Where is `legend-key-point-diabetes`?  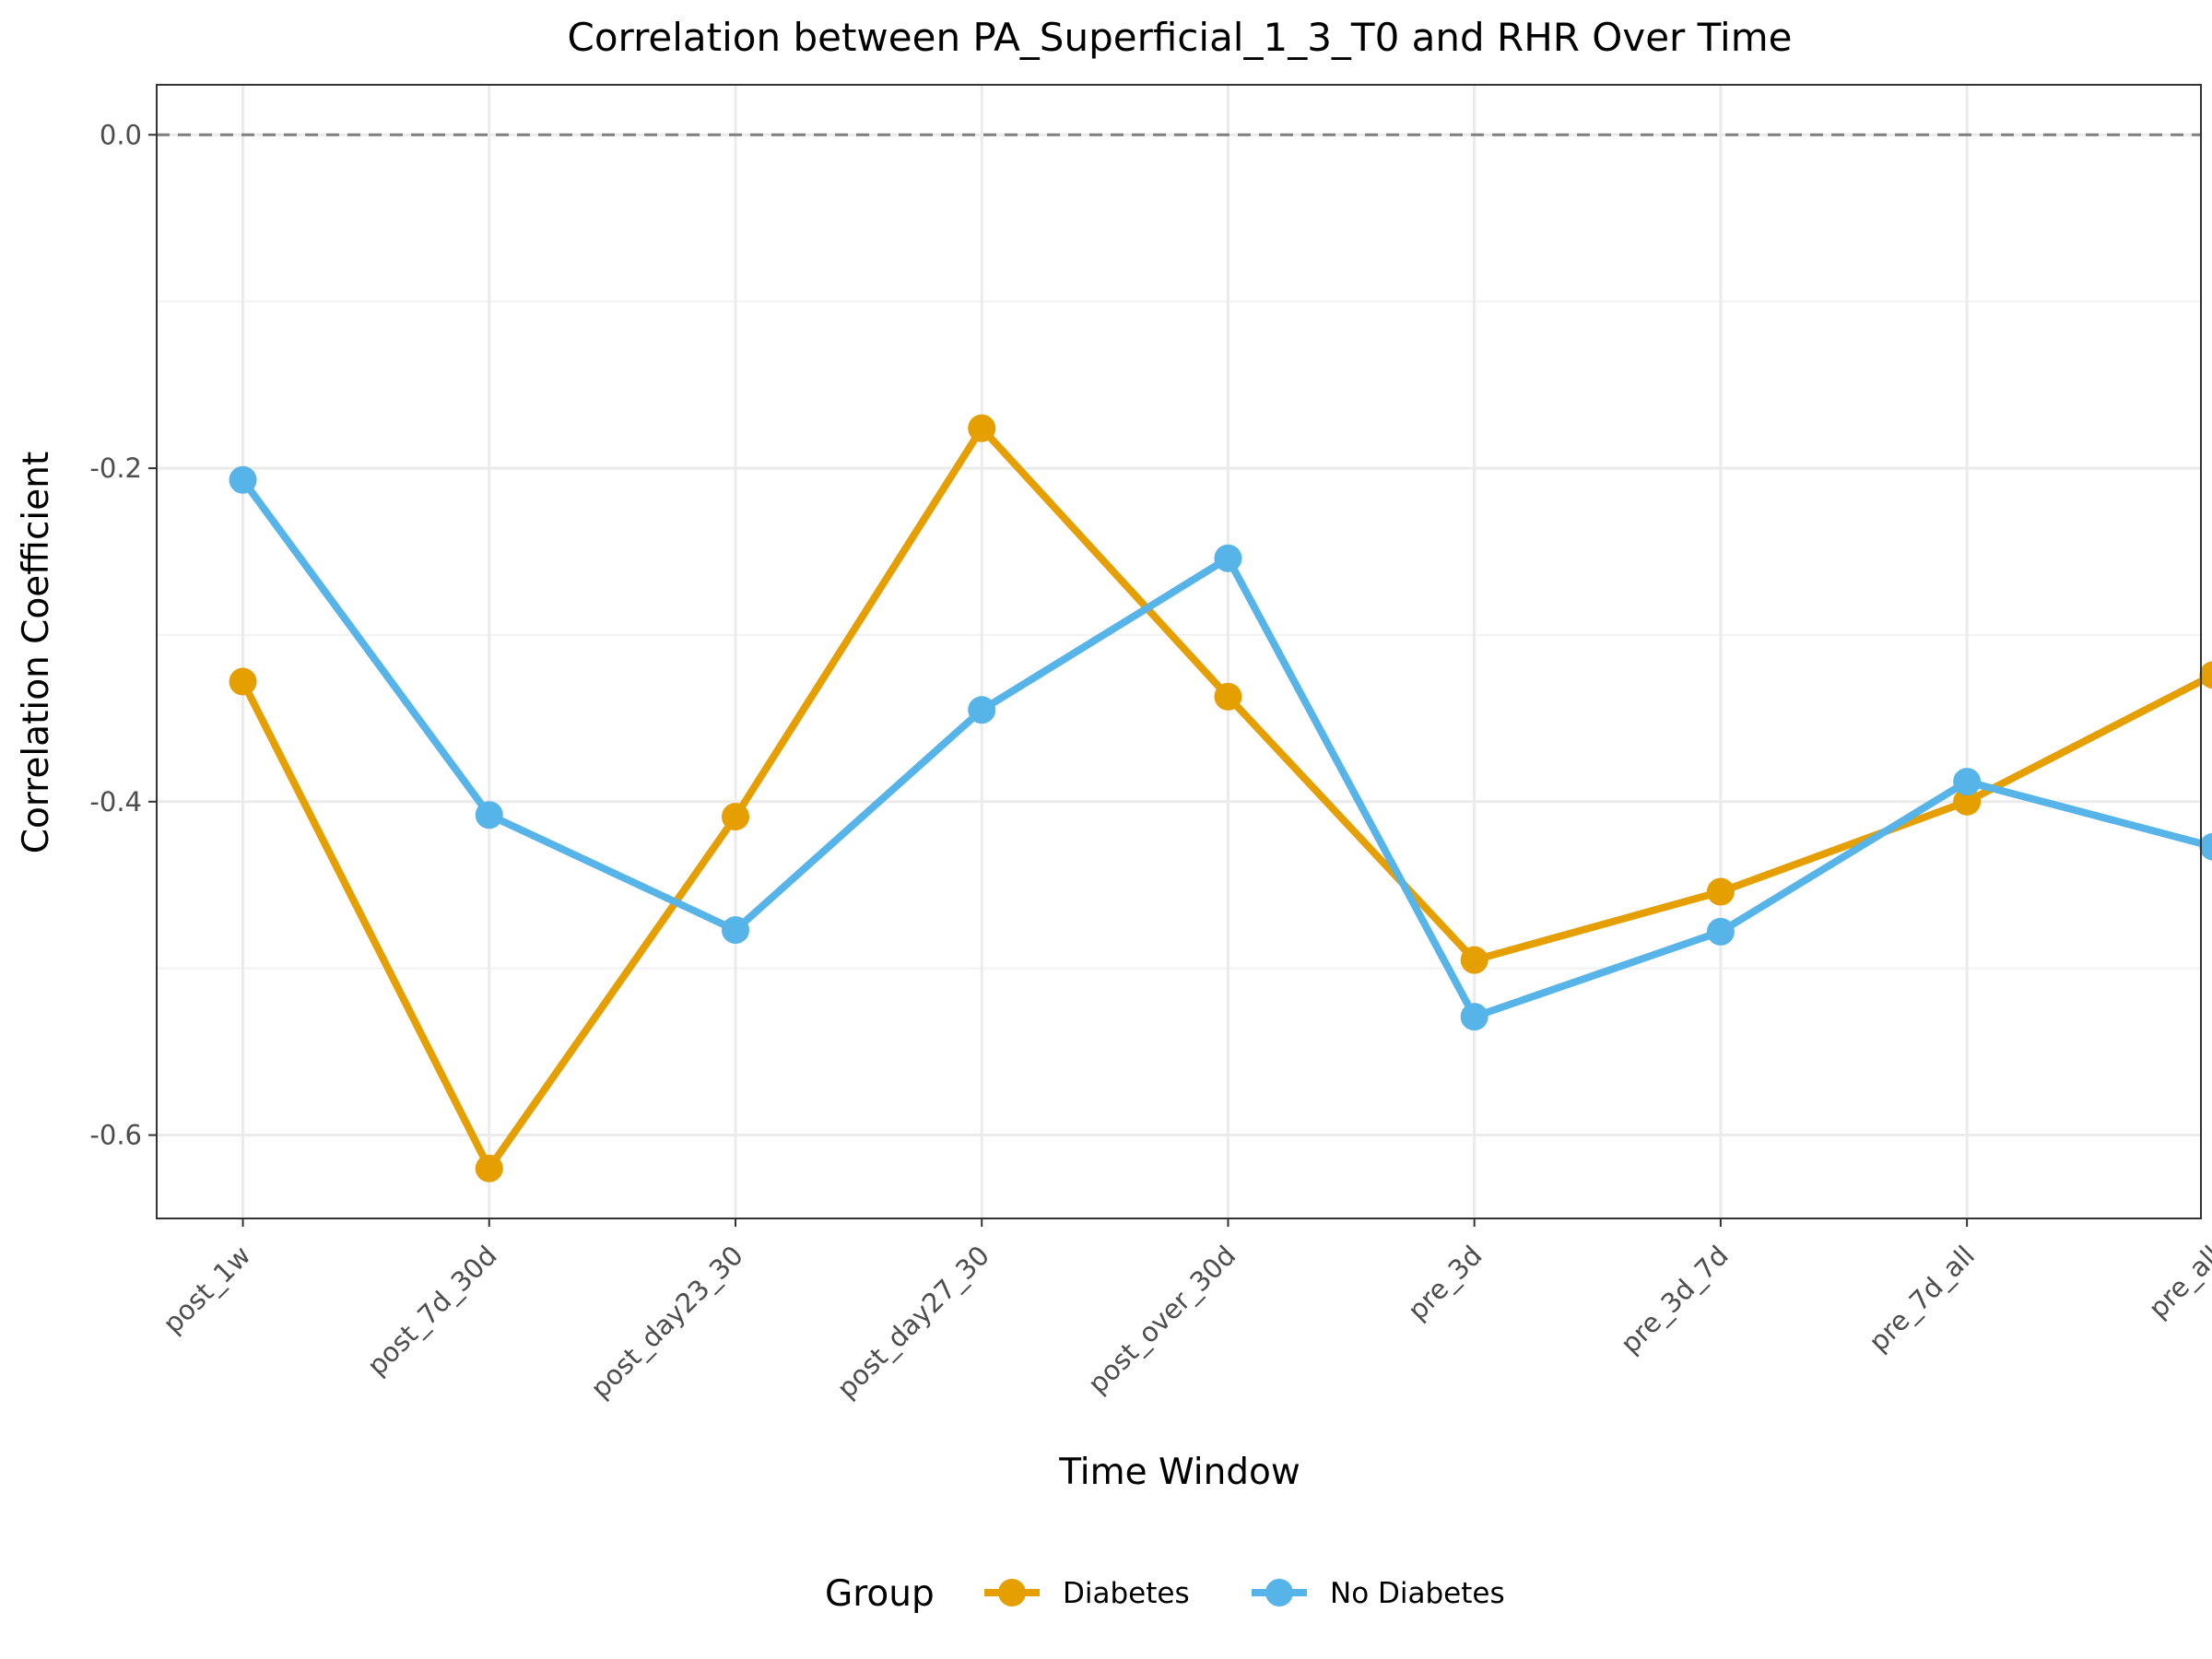 legend-key-point-diabetes is located at coordinates (1012, 1592).